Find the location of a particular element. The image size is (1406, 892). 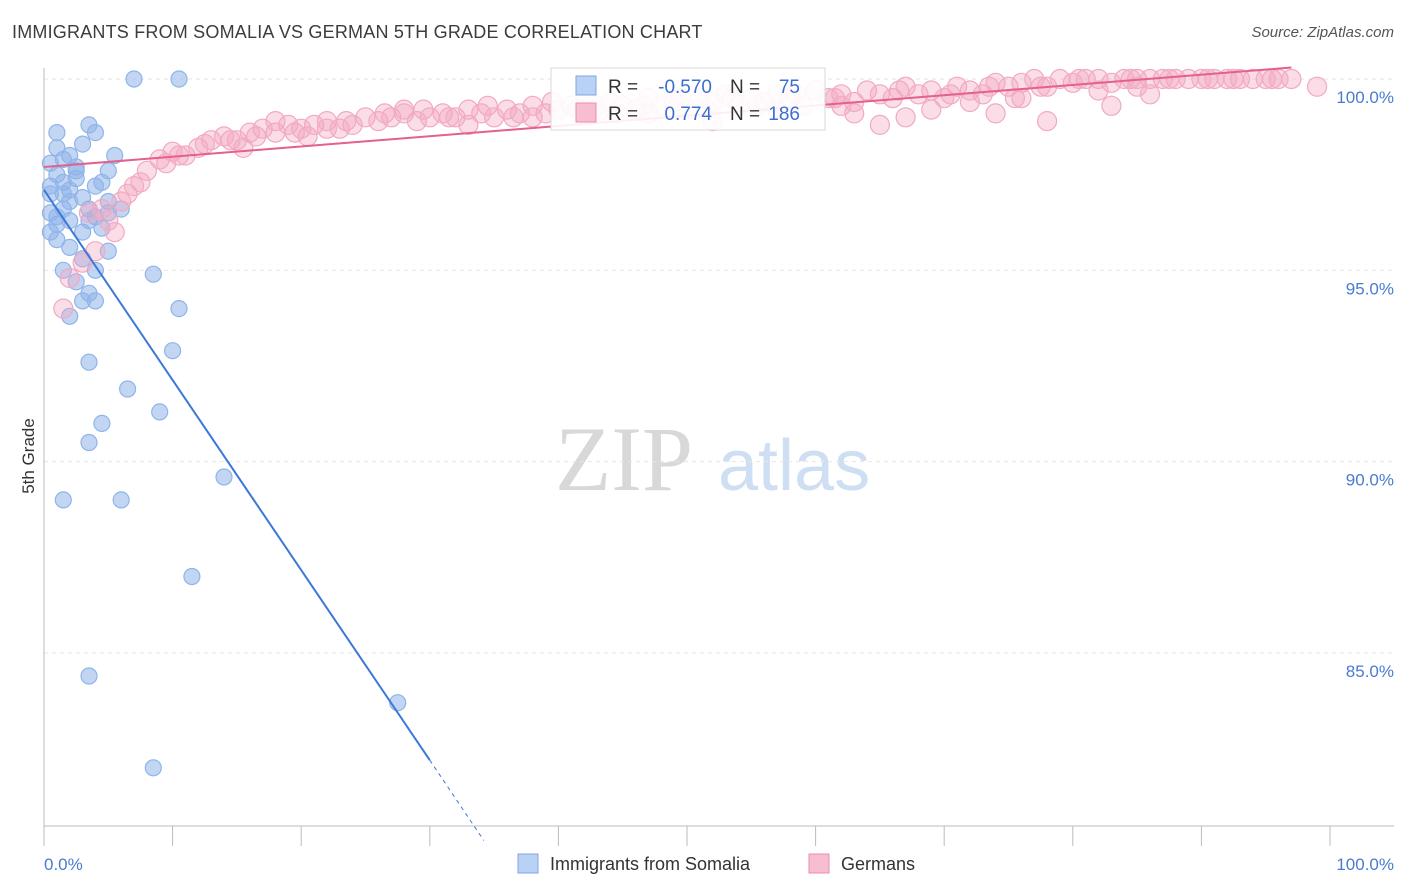

legend-swatch-germans is located at coordinates (819, 863).